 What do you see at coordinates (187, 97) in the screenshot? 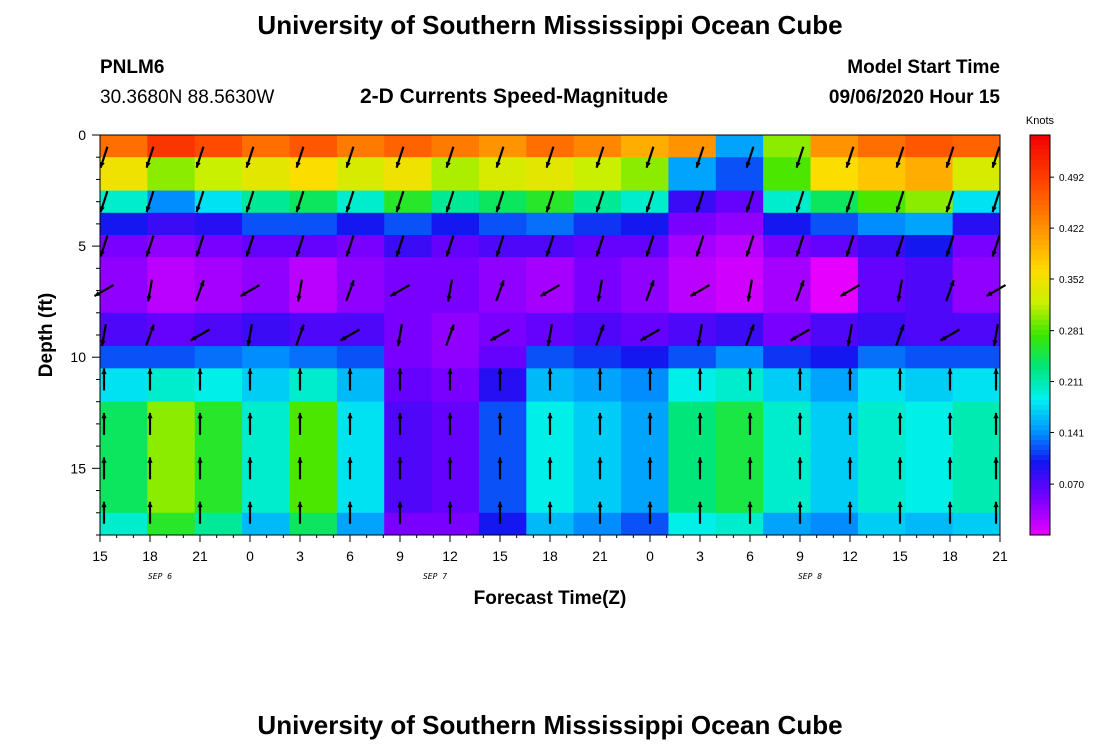
I see `station-coordinates: 30.3680N 88.5630W` at bounding box center [187, 97].